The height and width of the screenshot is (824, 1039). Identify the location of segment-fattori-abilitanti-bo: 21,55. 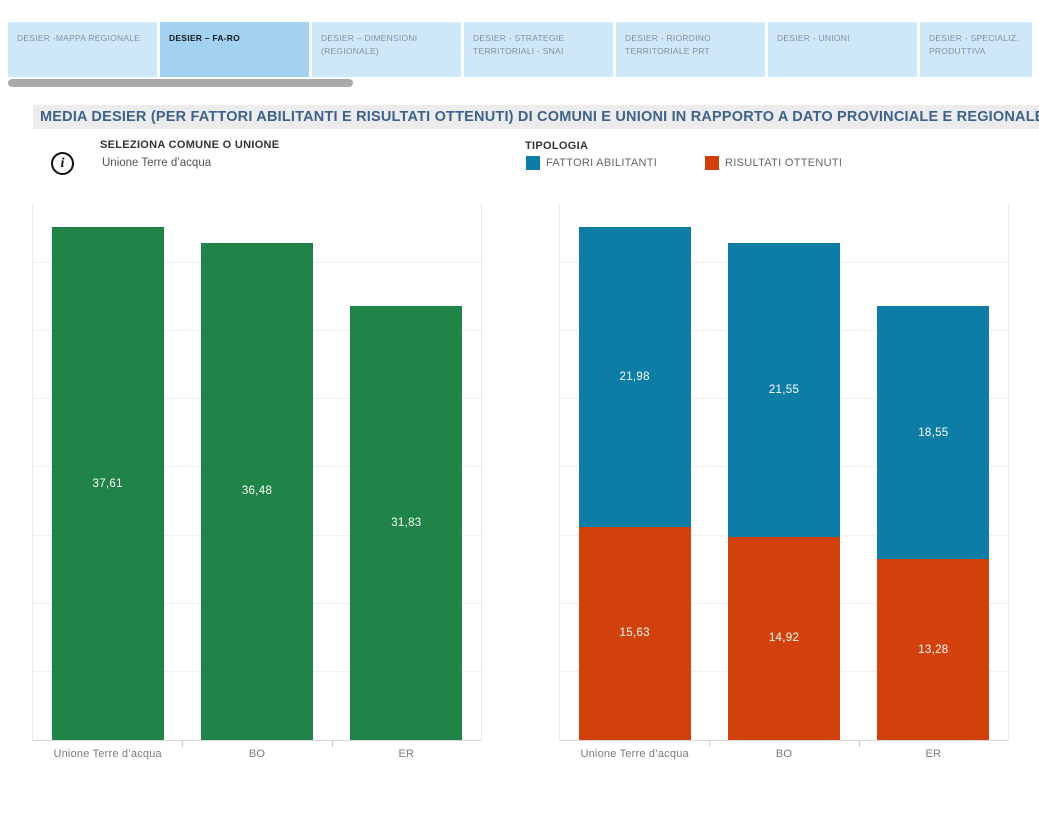
(784, 389).